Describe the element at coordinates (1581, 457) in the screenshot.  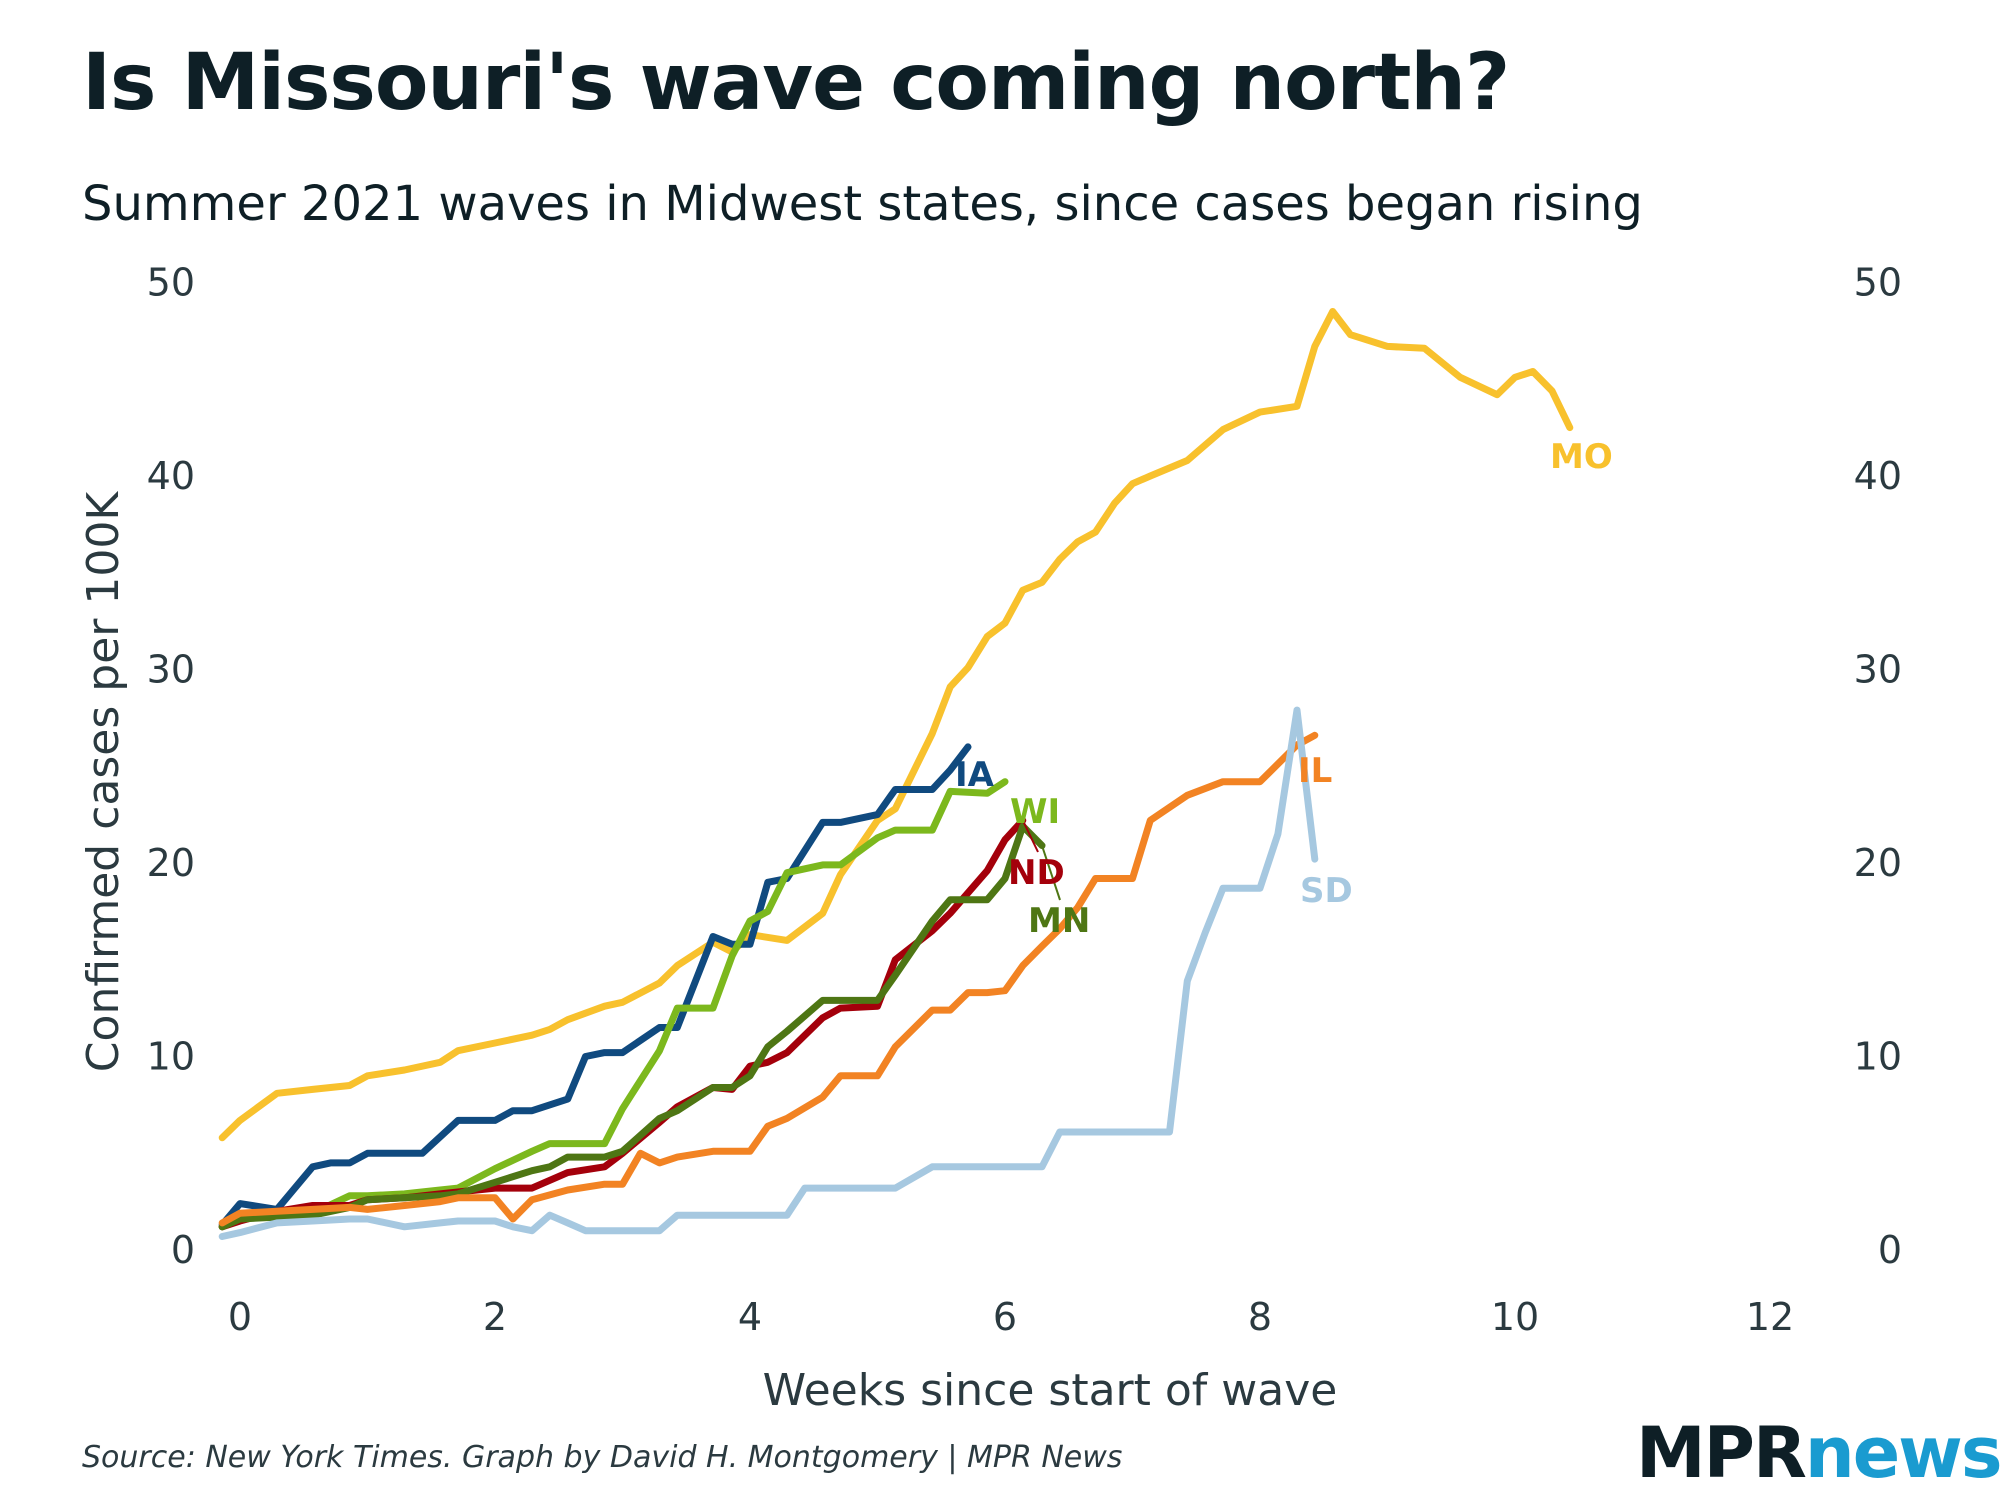
I see `series-label-mo: MO` at that location.